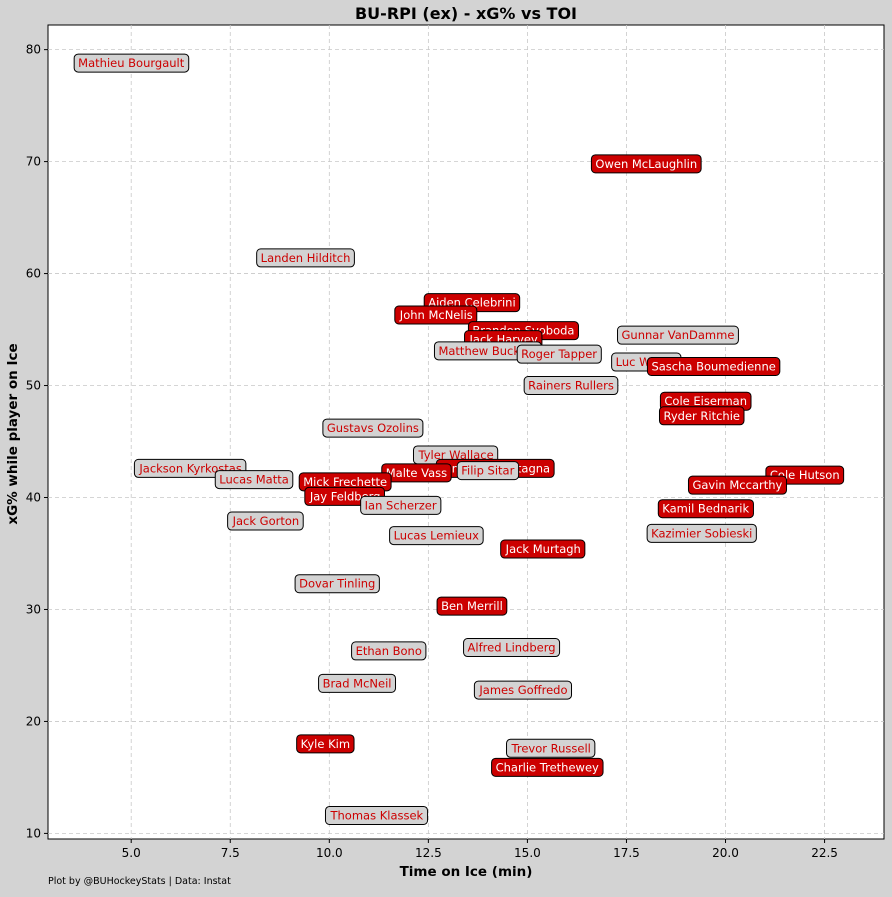  I want to click on label-text: Gustavs Ozolins, so click(373, 428).